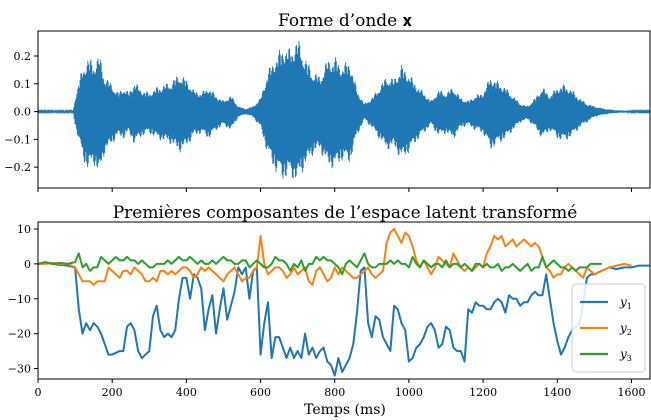 The height and width of the screenshot is (420, 651). What do you see at coordinates (334, 392) in the screenshot?
I see `latent-xtick-label: 800` at bounding box center [334, 392].